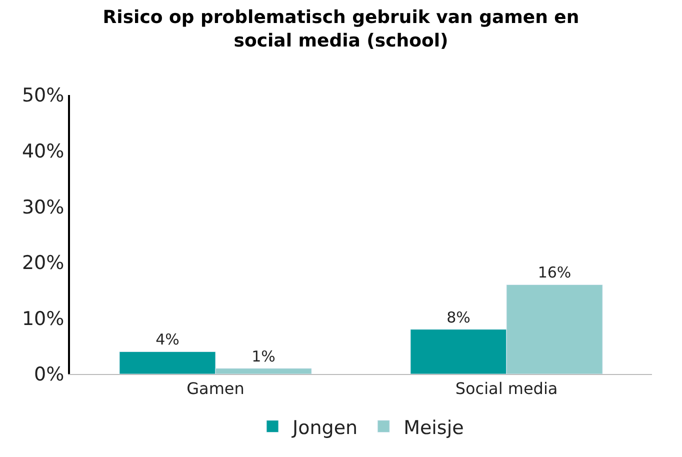 Image resolution: width=682 pixels, height=457 pixels. What do you see at coordinates (325, 427) in the screenshot?
I see `legend-label: Jongen` at bounding box center [325, 427].